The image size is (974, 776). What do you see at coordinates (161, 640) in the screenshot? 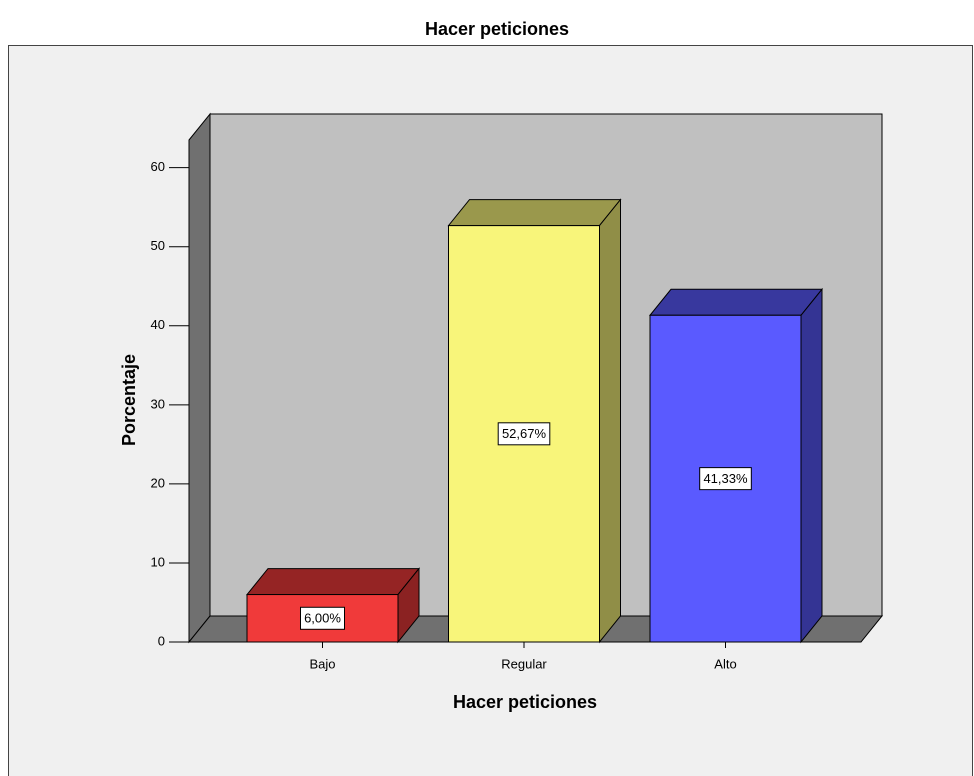
I see `y-tick-label: 0` at bounding box center [161, 640].